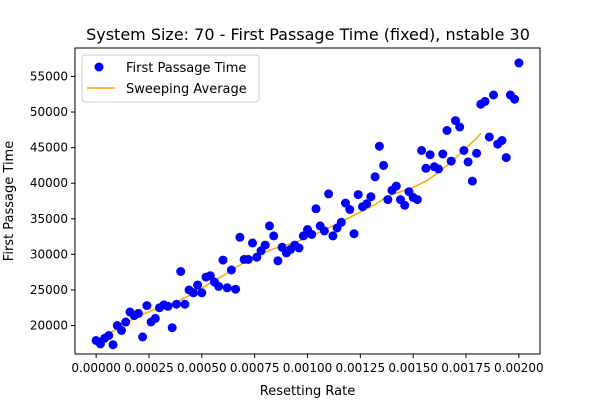 This screenshot has width=600, height=400. I want to click on y-tick-label: 45000, so click(49, 148).